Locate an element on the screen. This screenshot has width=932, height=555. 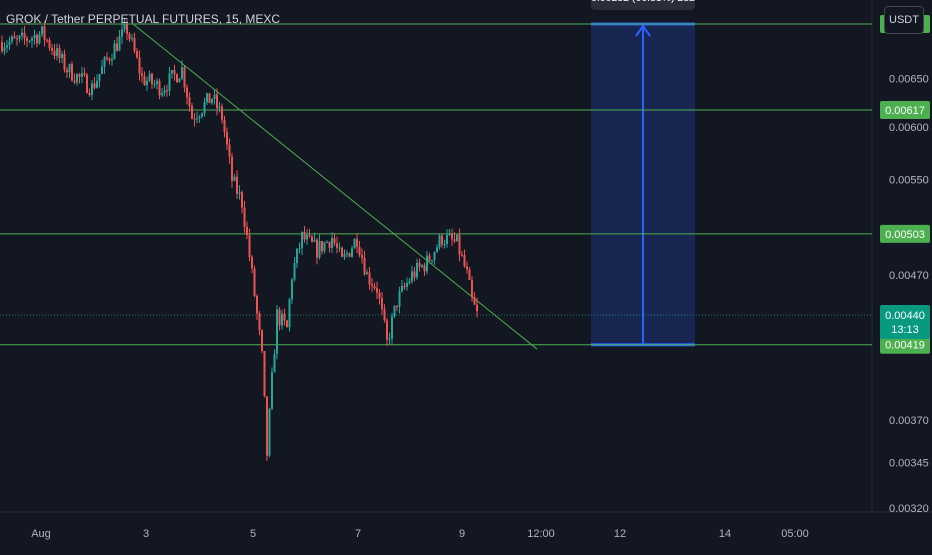
current-price-tag is located at coordinates (905, 322).